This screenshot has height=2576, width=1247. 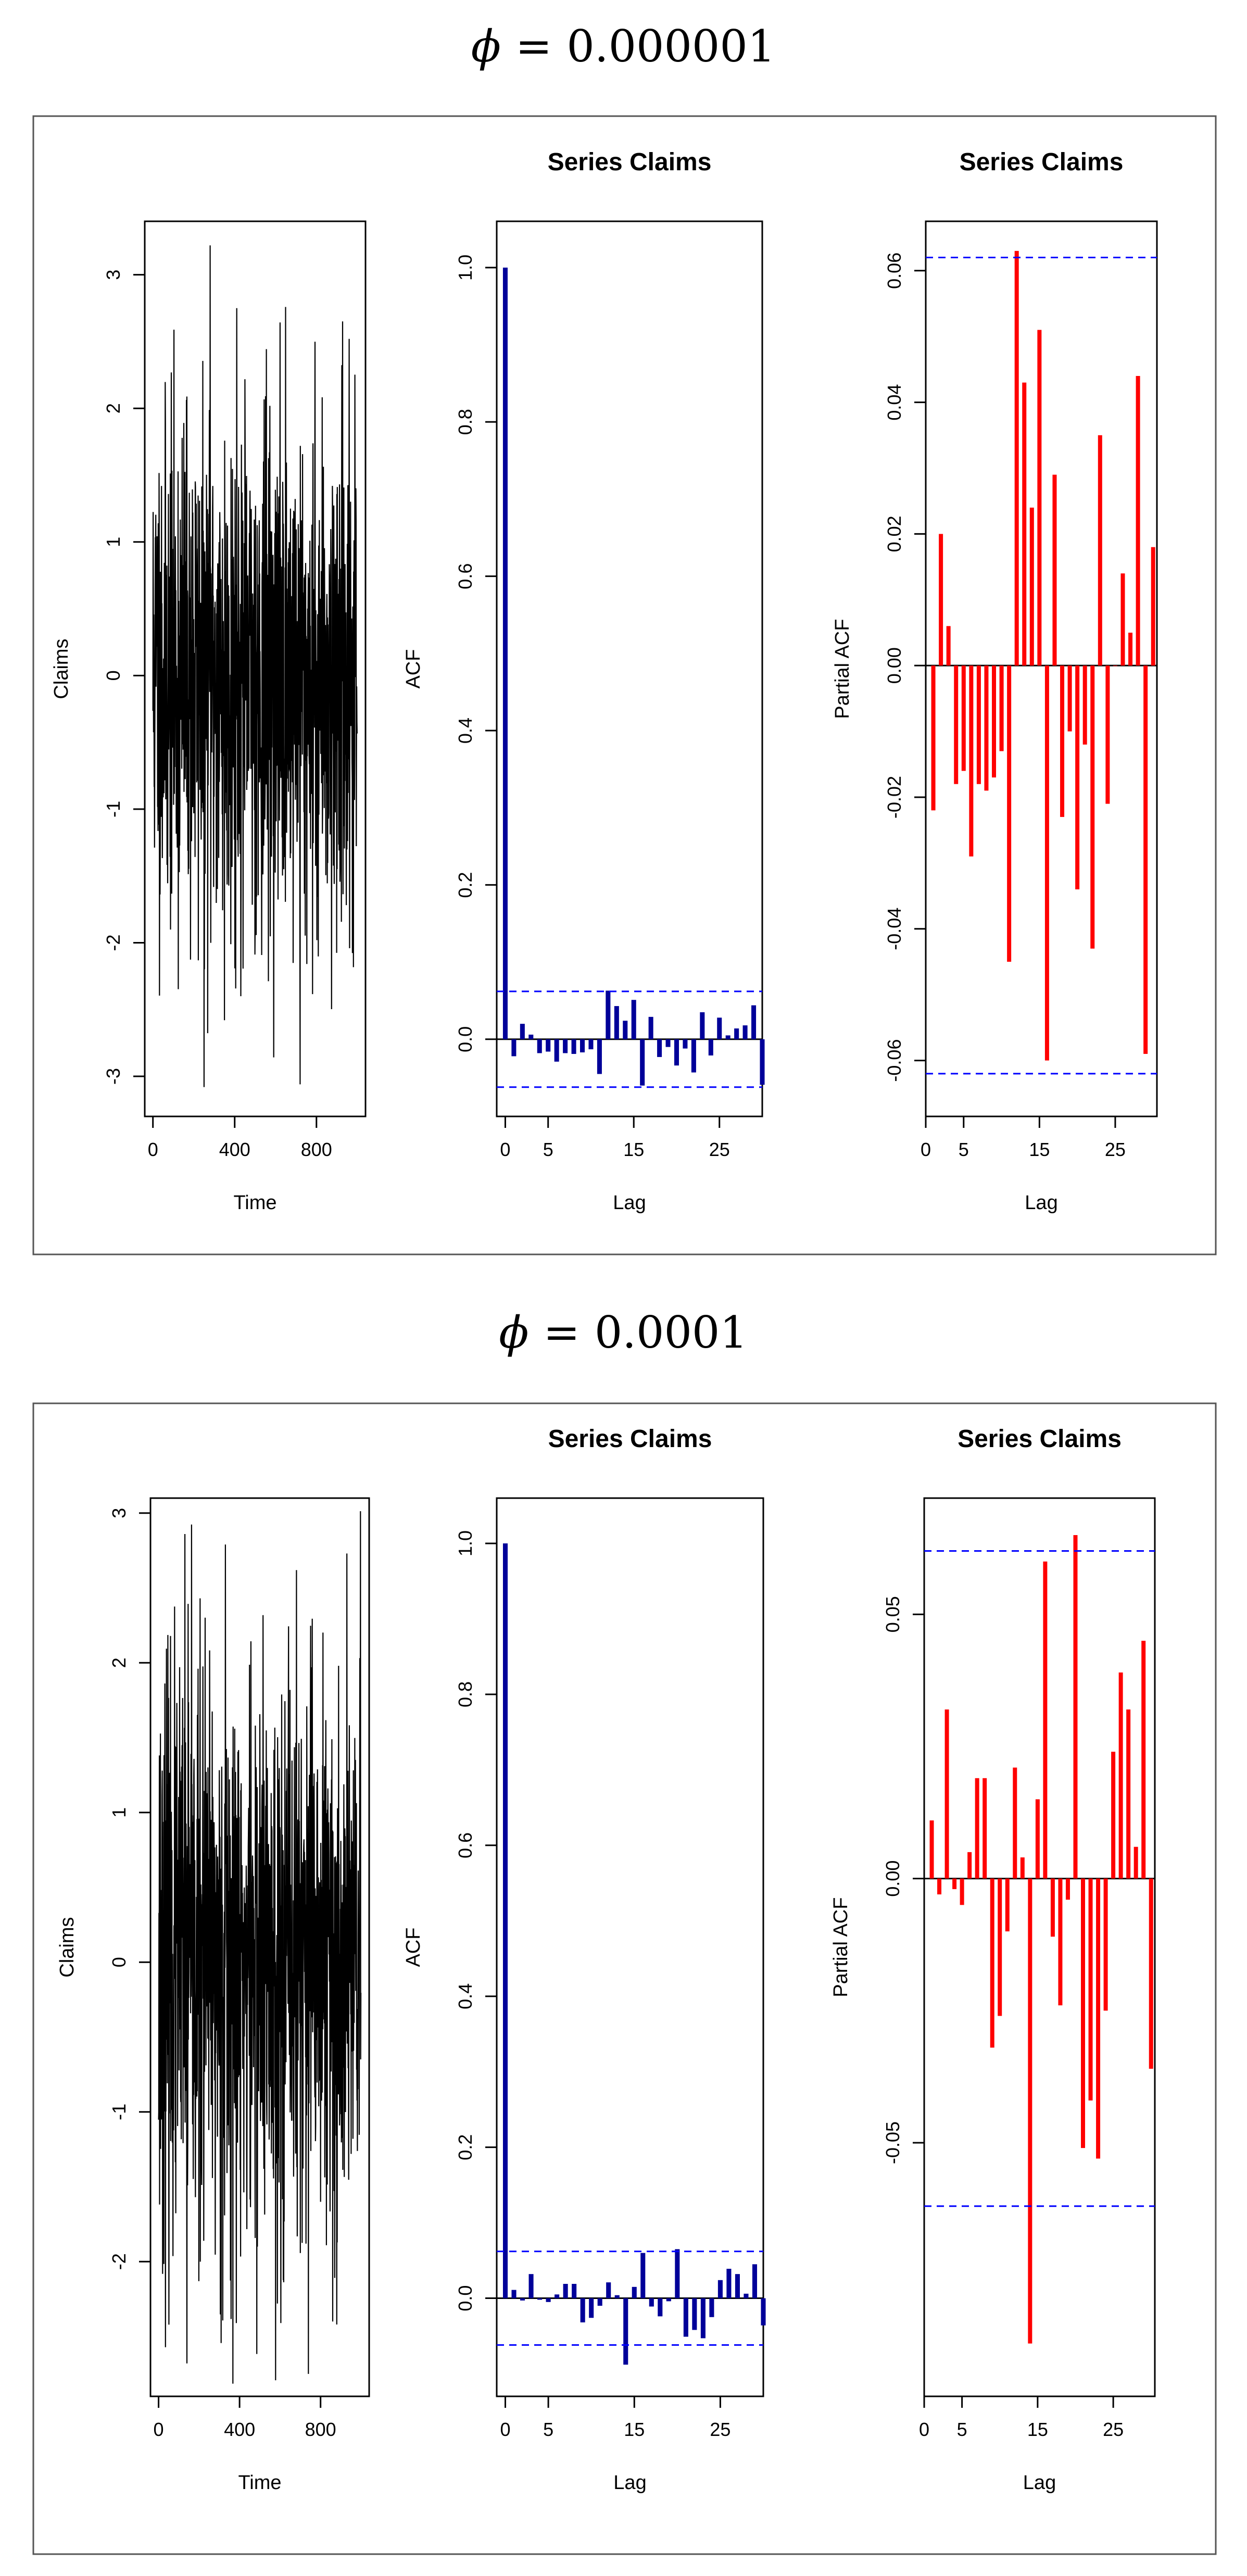 What do you see at coordinates (629, 1203) in the screenshot?
I see `acf-1-xlabel: Lag` at bounding box center [629, 1203].